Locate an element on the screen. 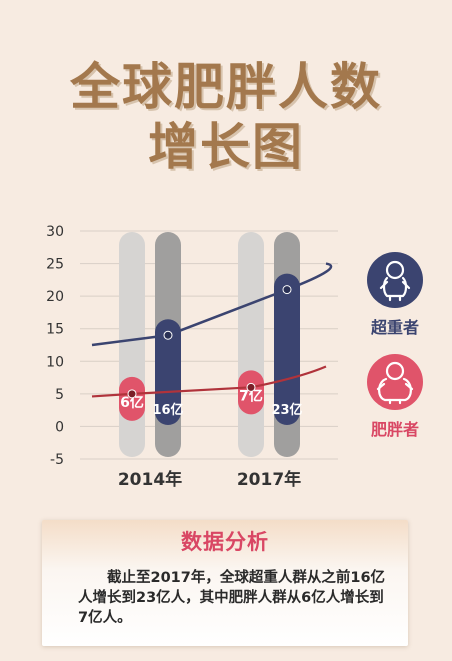  y-tick-label: 15 is located at coordinates (55, 330).